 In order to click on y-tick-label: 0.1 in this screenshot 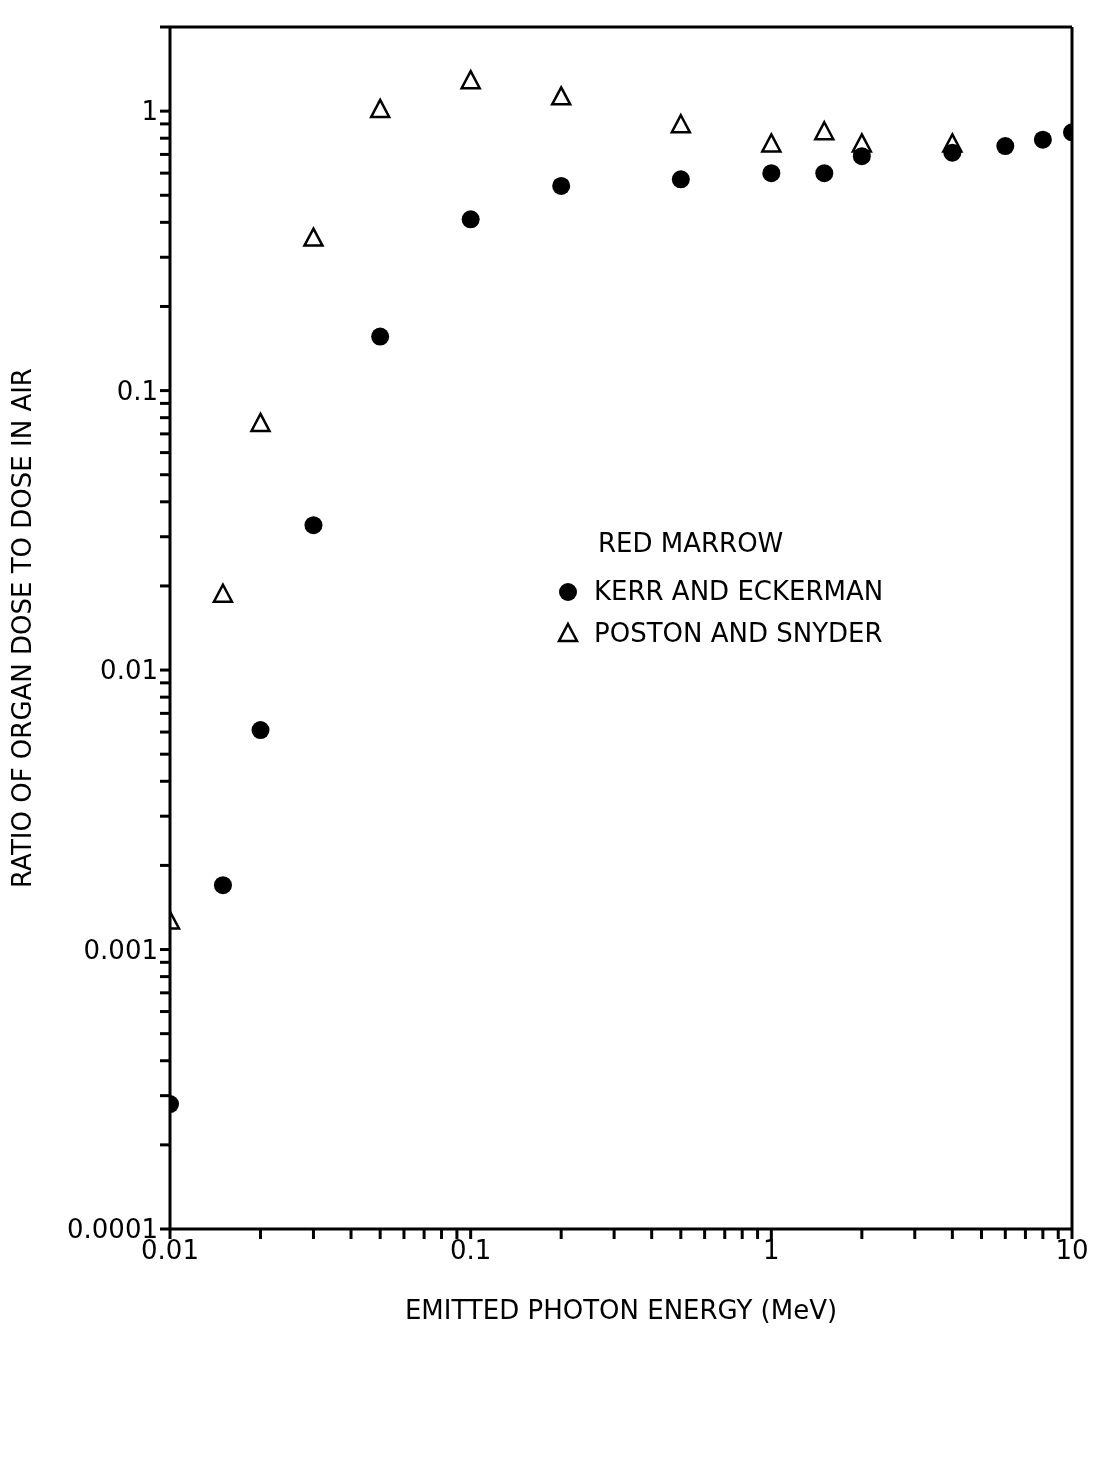, I will do `click(137, 390)`.